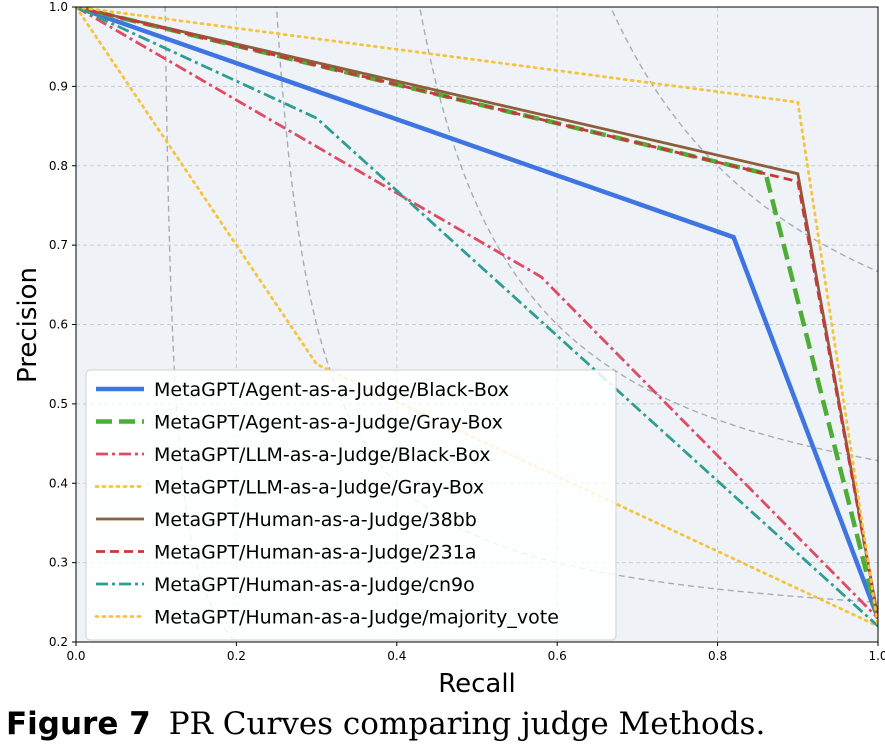  I want to click on legend-entry: MetaGPT/Human-as-a-Judge/majority_vote, so click(356, 618).